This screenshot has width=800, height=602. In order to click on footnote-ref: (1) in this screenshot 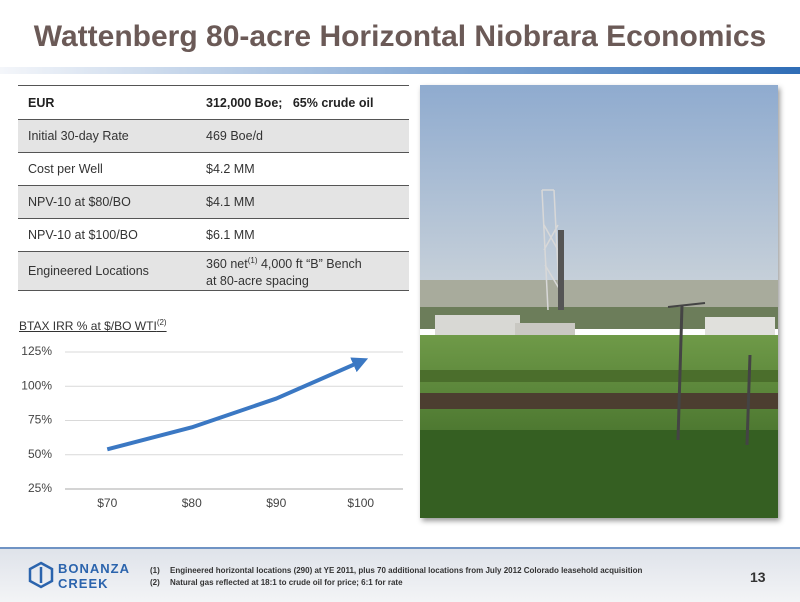, I will do `click(252, 260)`.